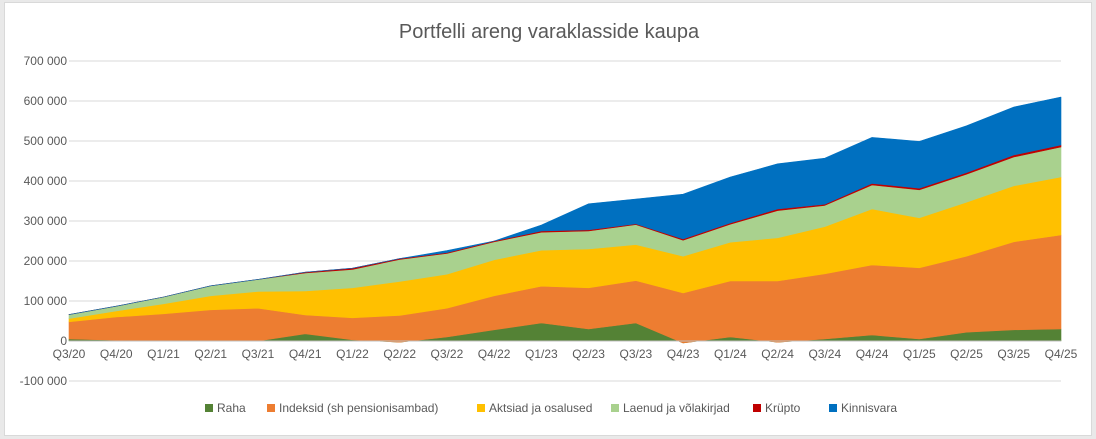 The width and height of the screenshot is (1096, 439). I want to click on x-tick-label: Q2/21, so click(210, 354).